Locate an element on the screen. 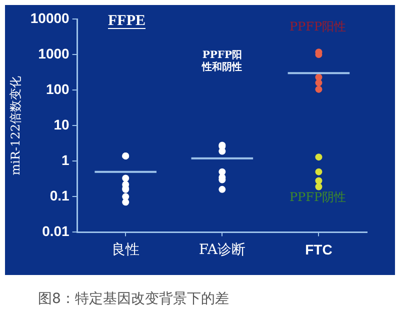 Image resolution: width=401 pixels, height=321 pixels. annotation: PPFP阳性和阴性 is located at coordinates (221, 62).